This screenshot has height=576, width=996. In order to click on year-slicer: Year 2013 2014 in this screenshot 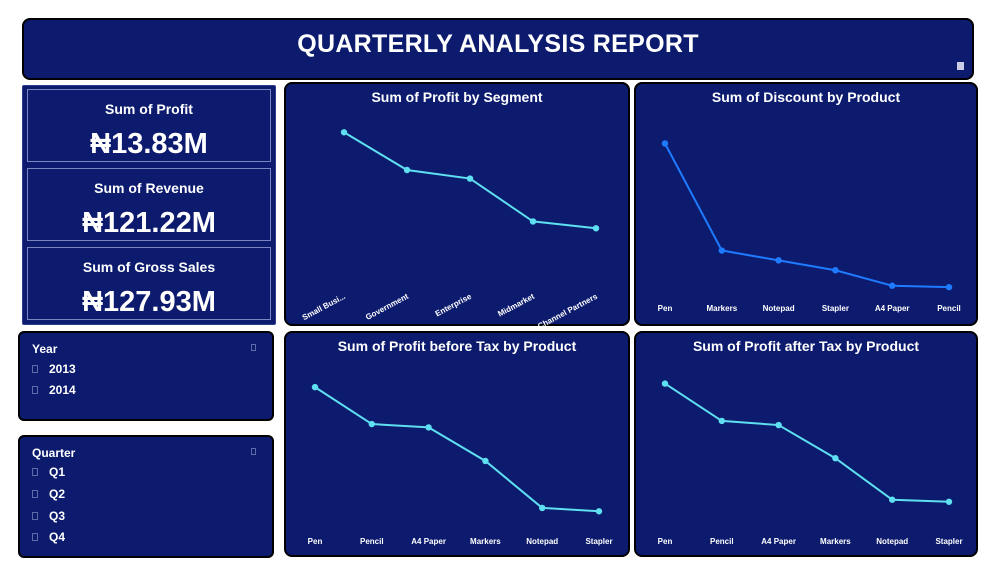, I will do `click(146, 376)`.